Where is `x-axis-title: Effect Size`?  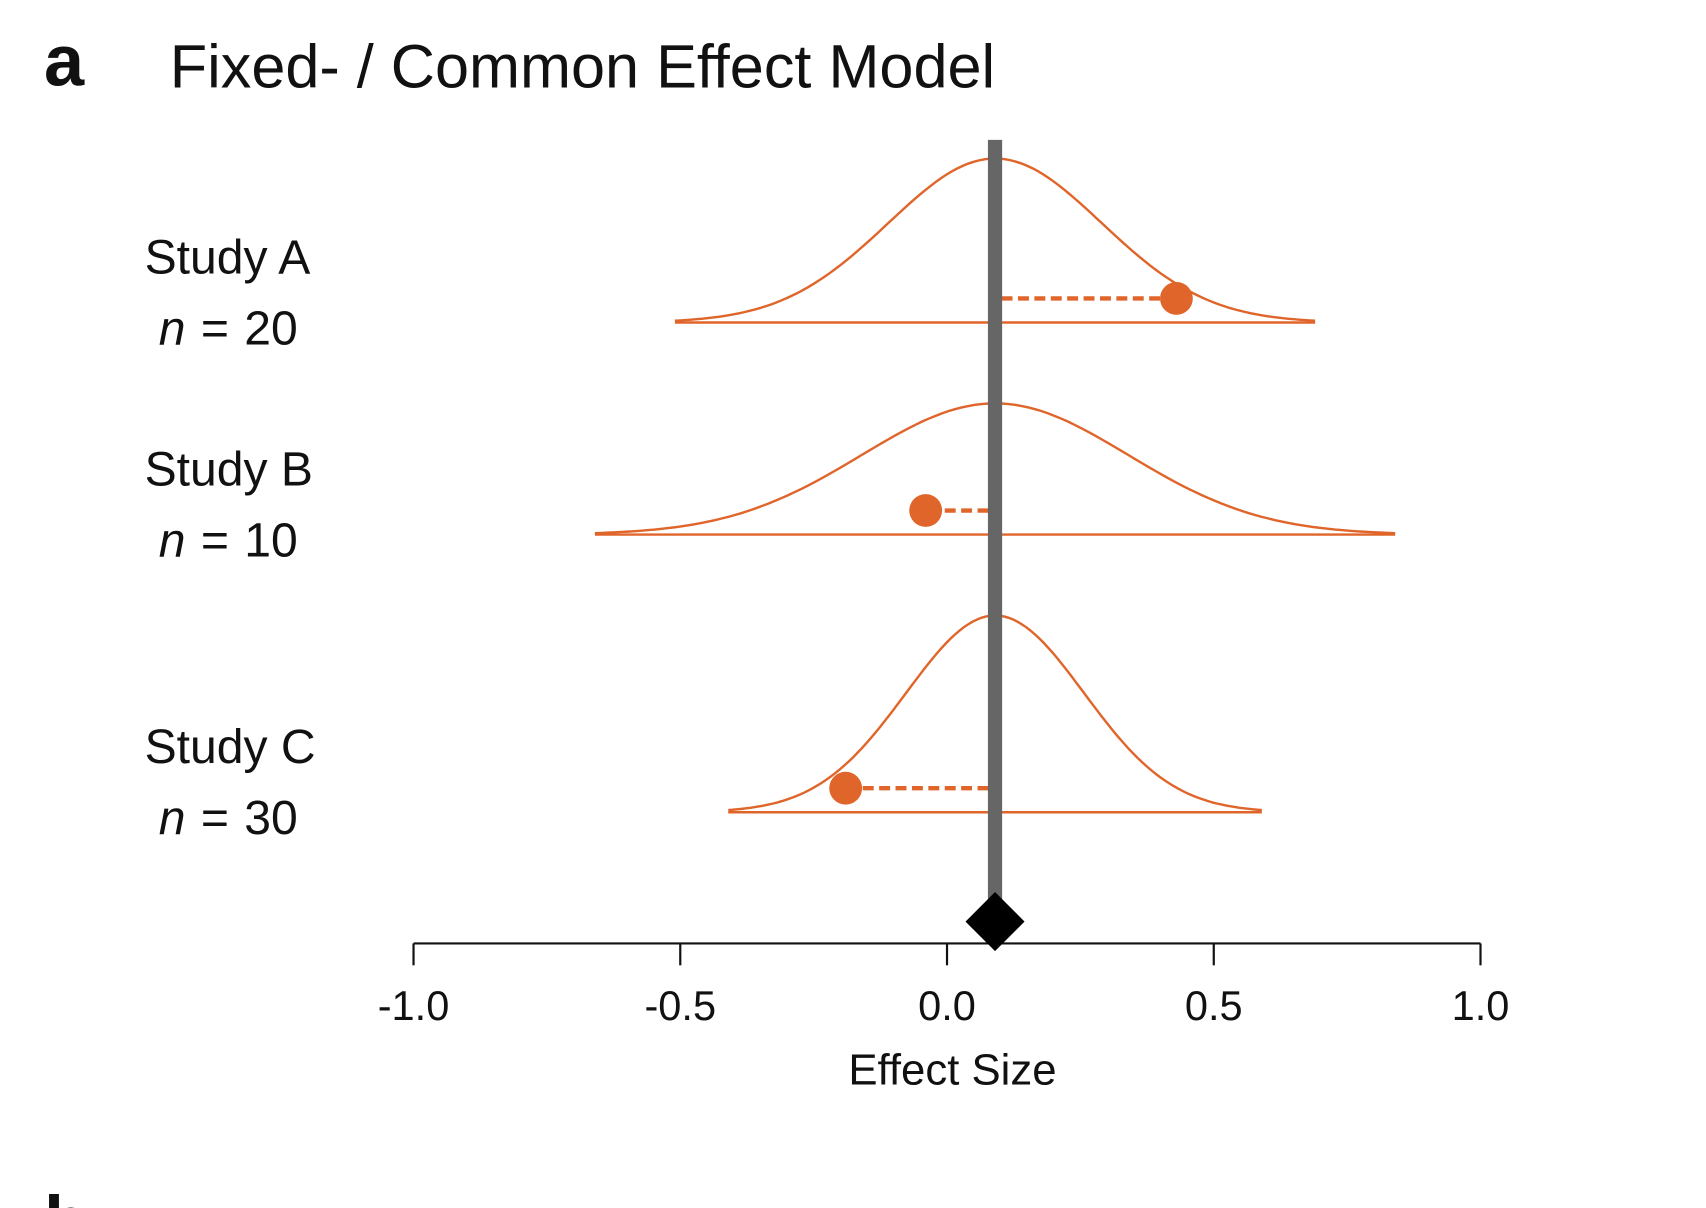 x-axis-title: Effect Size is located at coordinates (952, 1069).